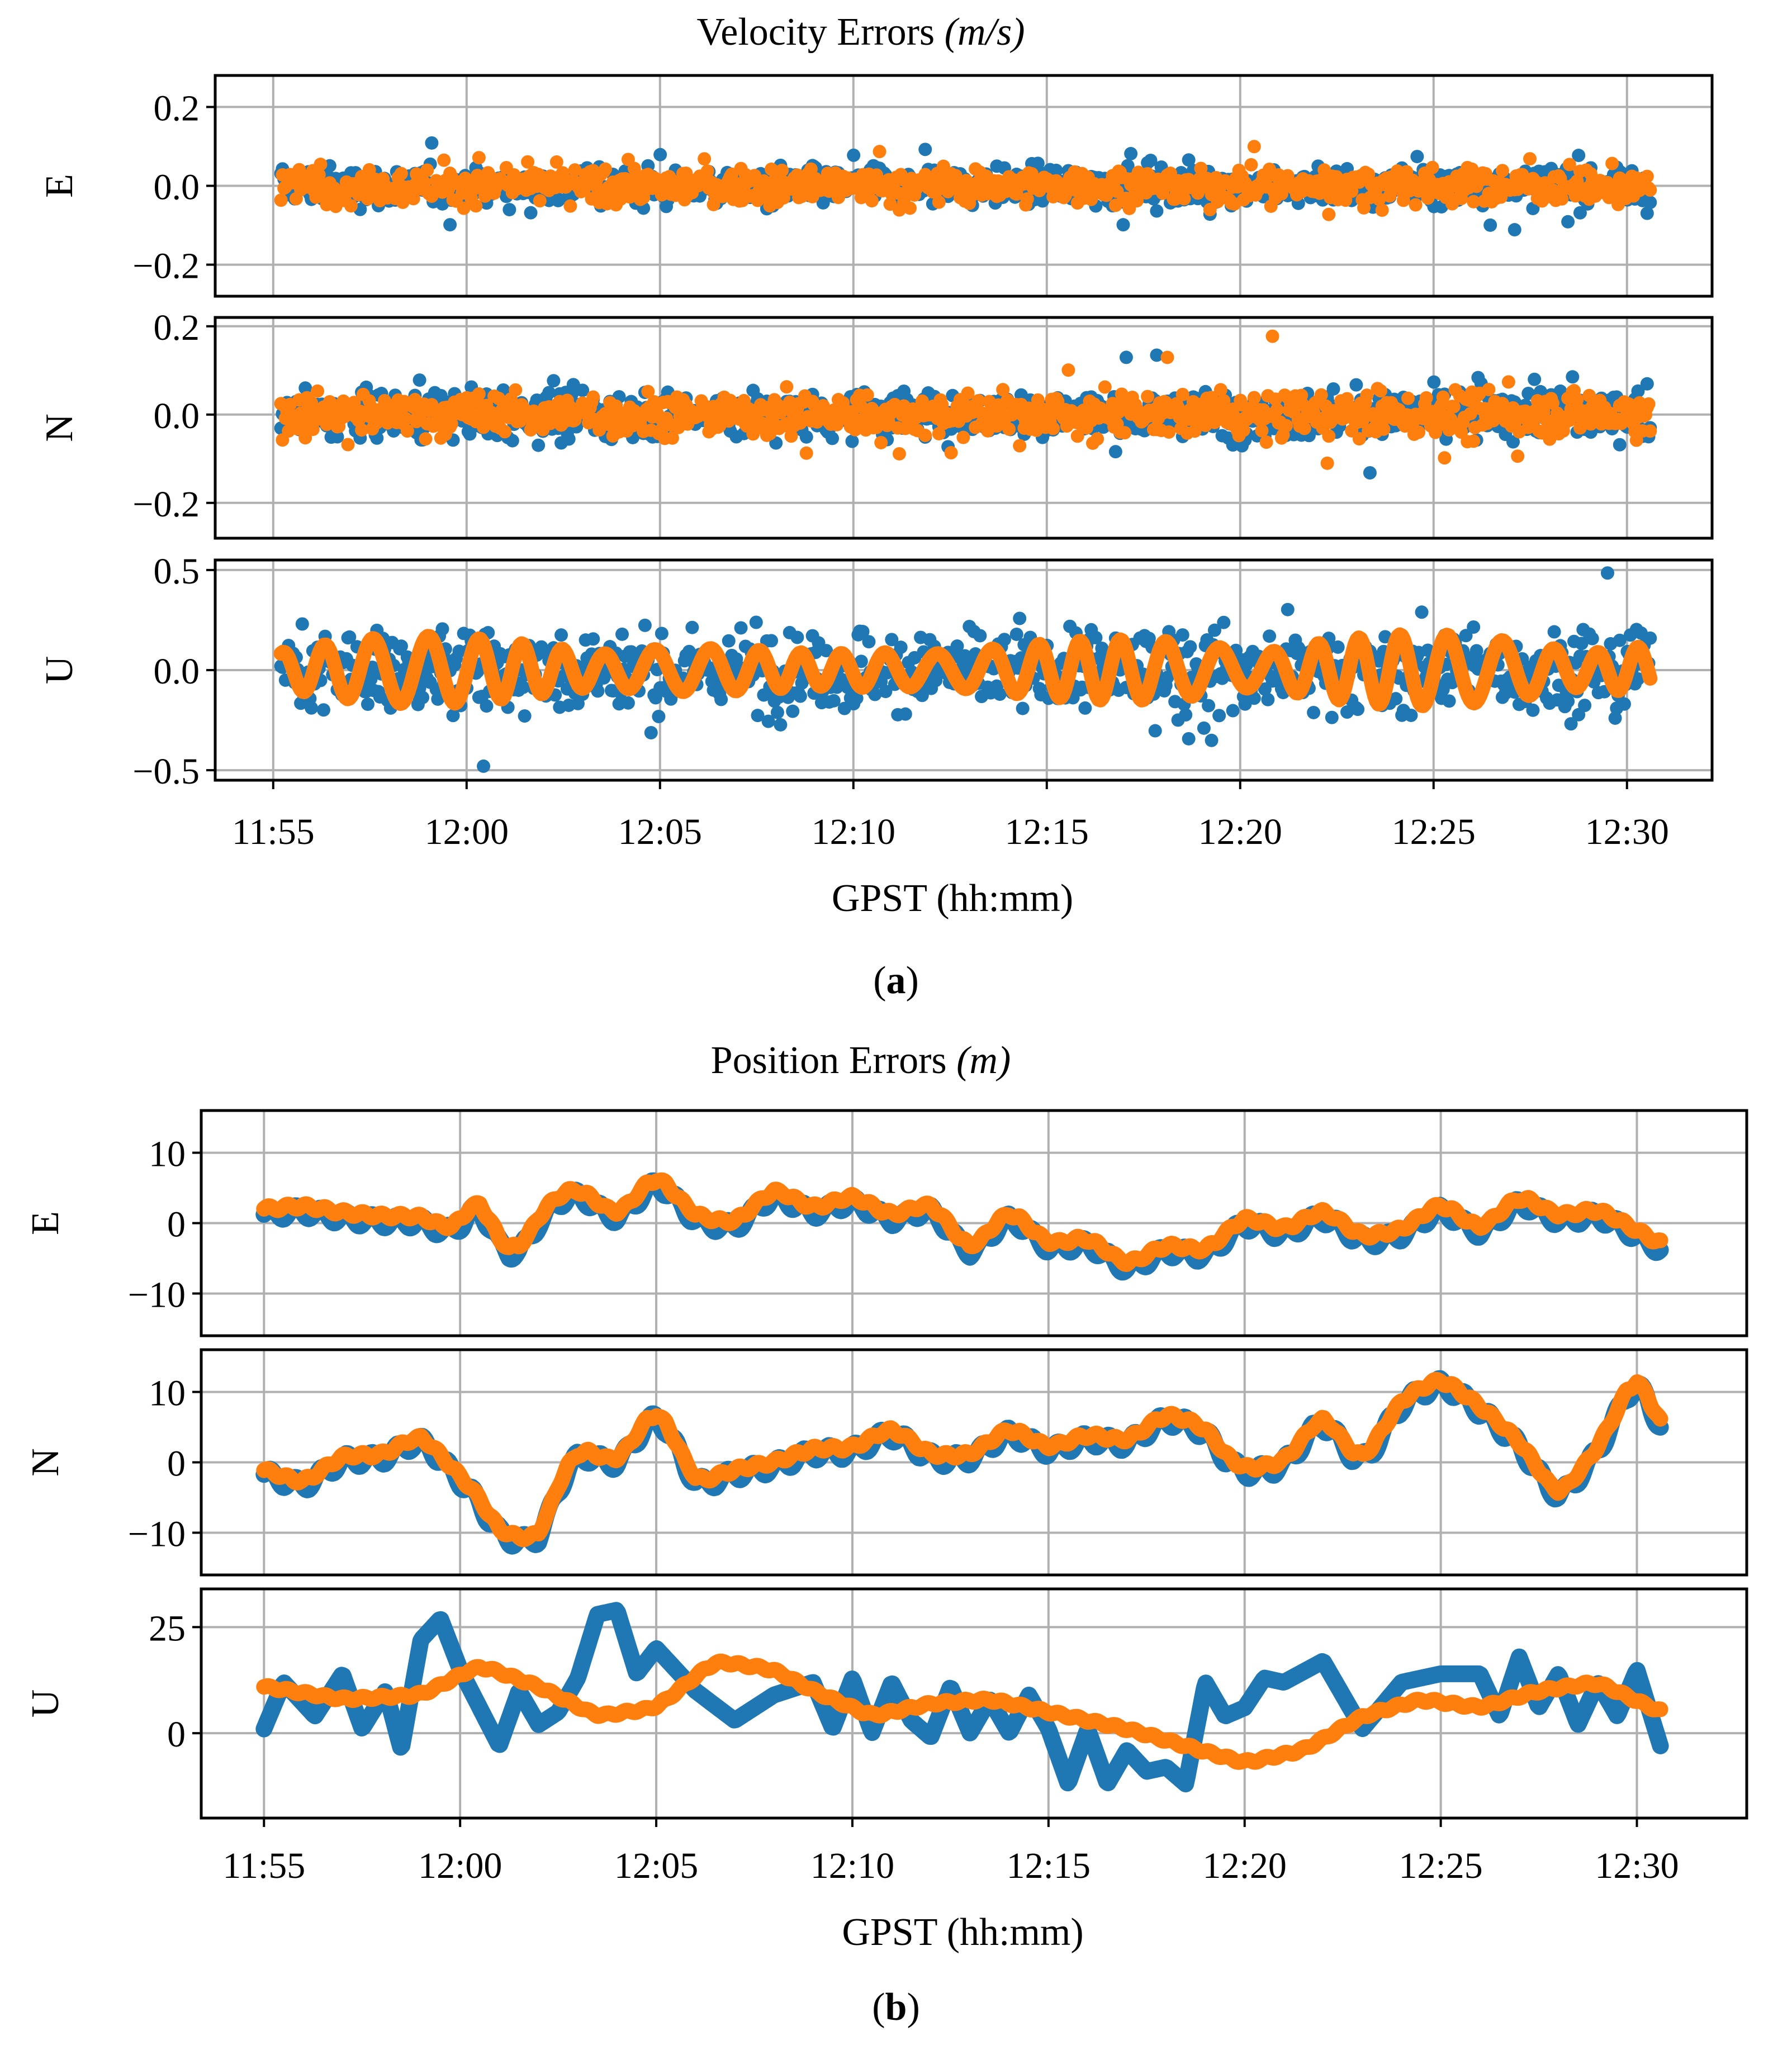  Describe the element at coordinates (983, 1060) in the screenshot. I see `chart-title-unit-position: (m)` at that location.